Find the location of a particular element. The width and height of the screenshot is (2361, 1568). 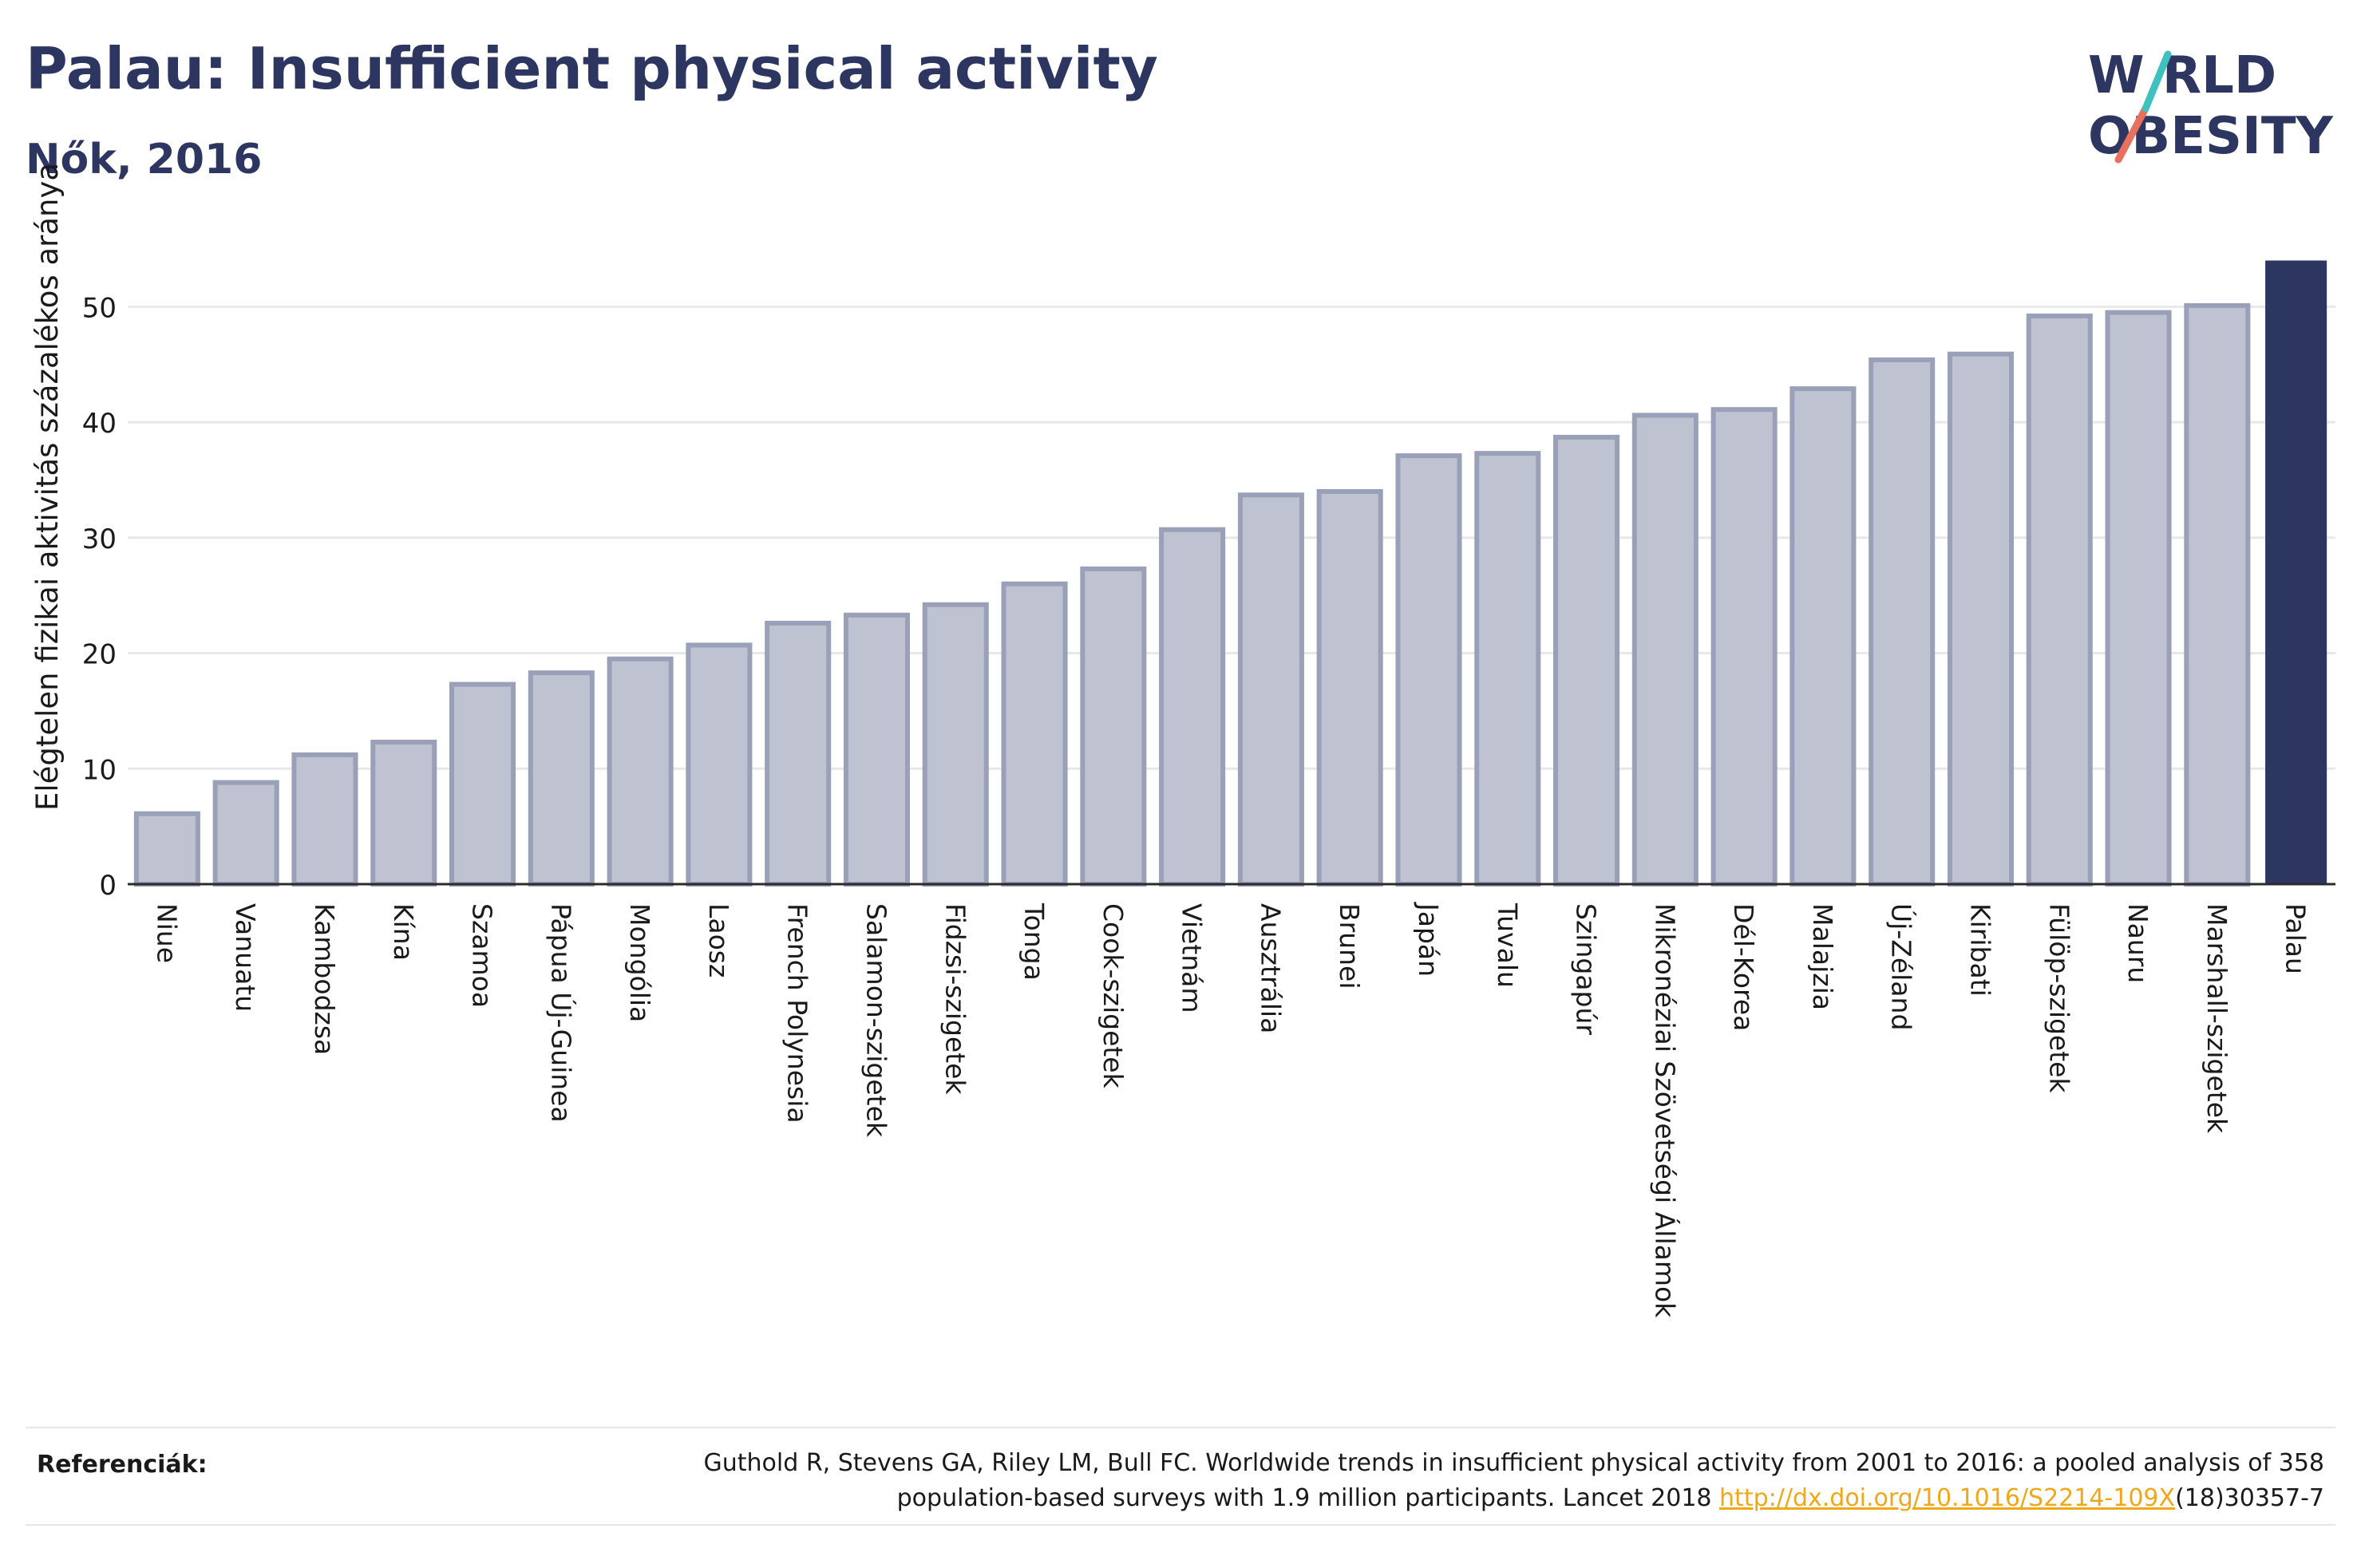

references-label: Referenciák: is located at coordinates (122, 1465).